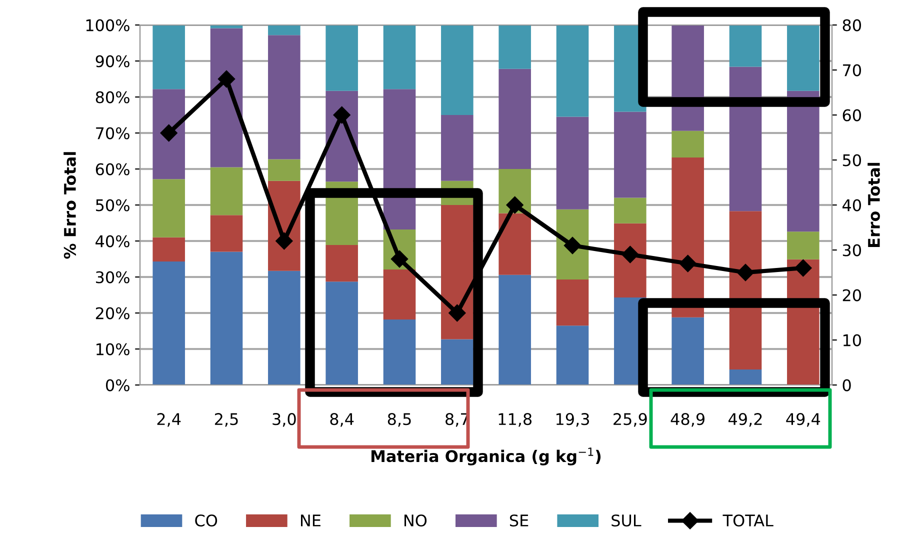 This screenshot has height=544, width=915. Describe the element at coordinates (113, 313) in the screenshot. I see `y-tick-label: 20%` at that location.